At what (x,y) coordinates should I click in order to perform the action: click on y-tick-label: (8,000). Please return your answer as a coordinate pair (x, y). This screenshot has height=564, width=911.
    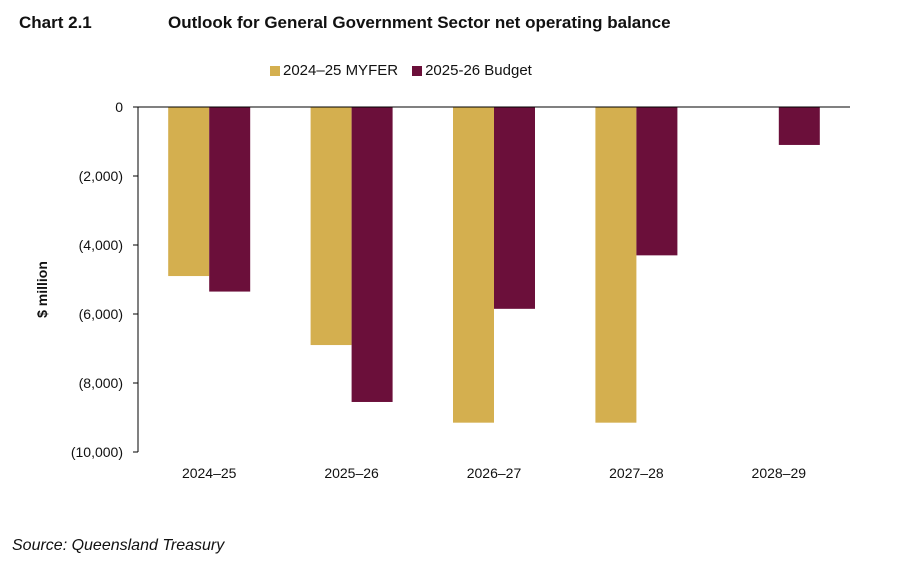
    Looking at the image, I should click on (101, 383).